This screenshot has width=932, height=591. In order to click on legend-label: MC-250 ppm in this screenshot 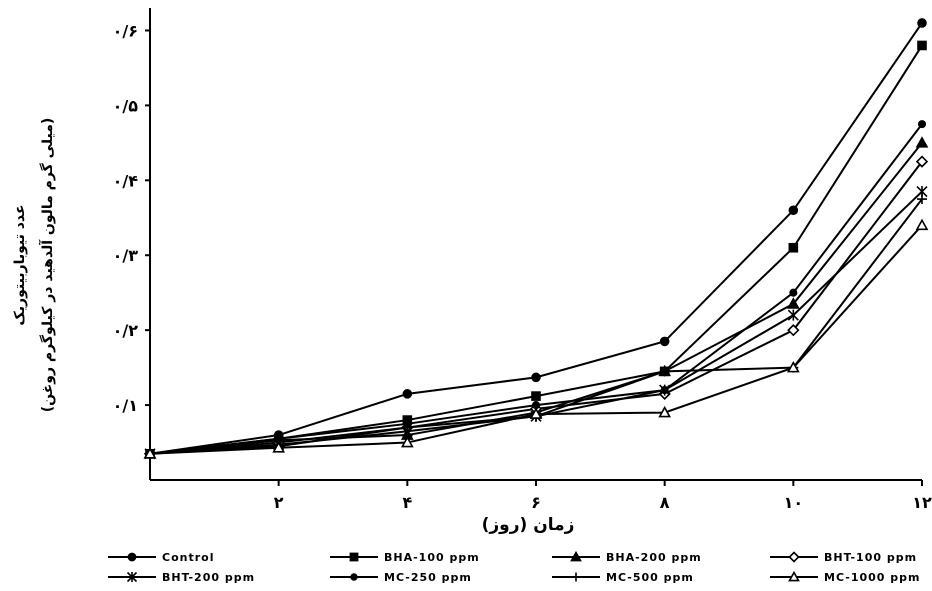, I will do `click(428, 577)`.